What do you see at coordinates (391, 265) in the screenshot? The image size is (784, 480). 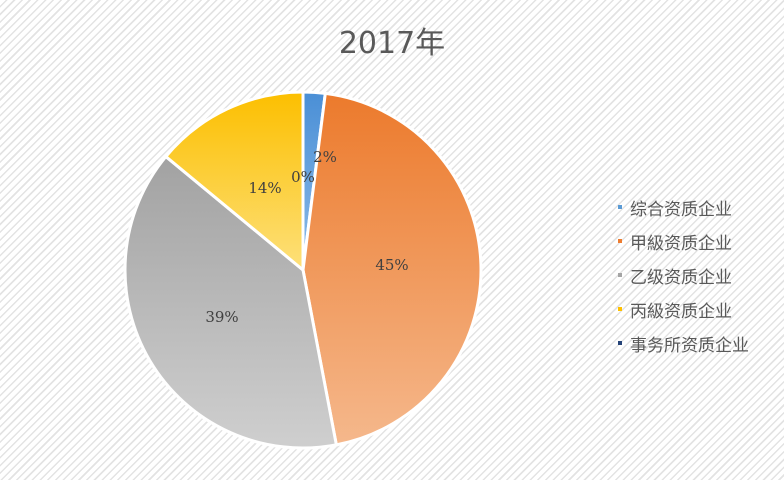 I see `data-label: 45%` at bounding box center [391, 265].